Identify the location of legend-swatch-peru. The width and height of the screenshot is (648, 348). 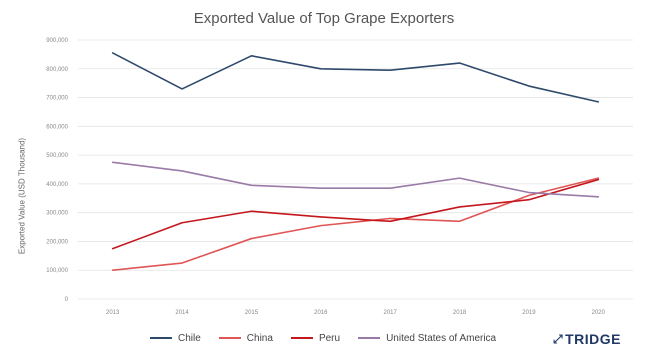
(301, 338).